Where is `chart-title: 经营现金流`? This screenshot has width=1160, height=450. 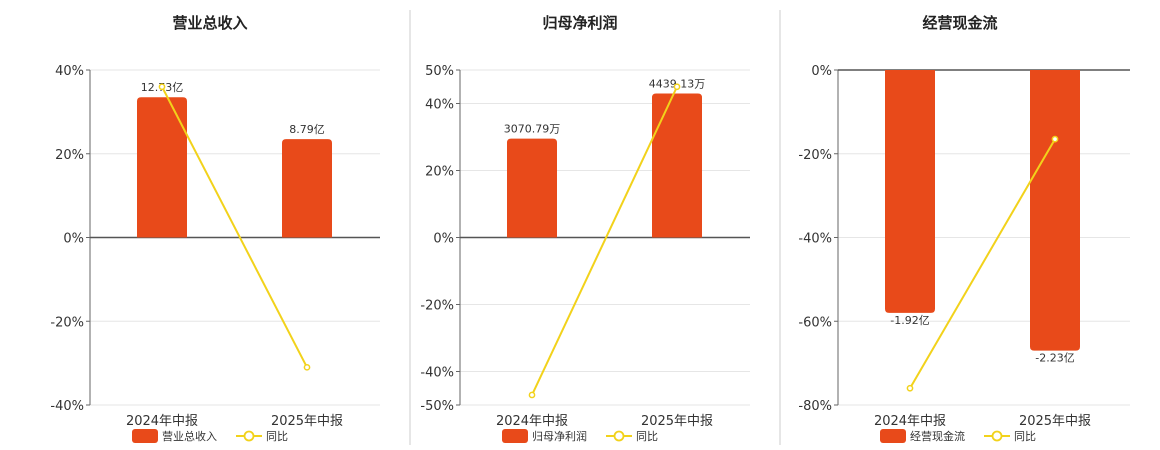
chart-title: 经营现金流 is located at coordinates (959, 23).